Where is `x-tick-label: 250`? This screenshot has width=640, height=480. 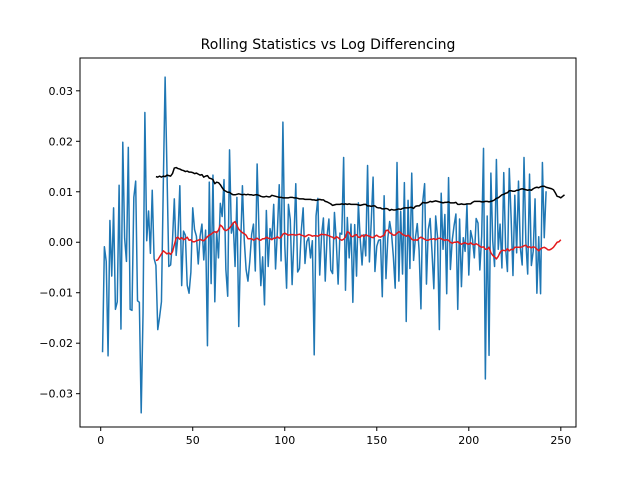 x-tick-label: 250 is located at coordinates (560, 440).